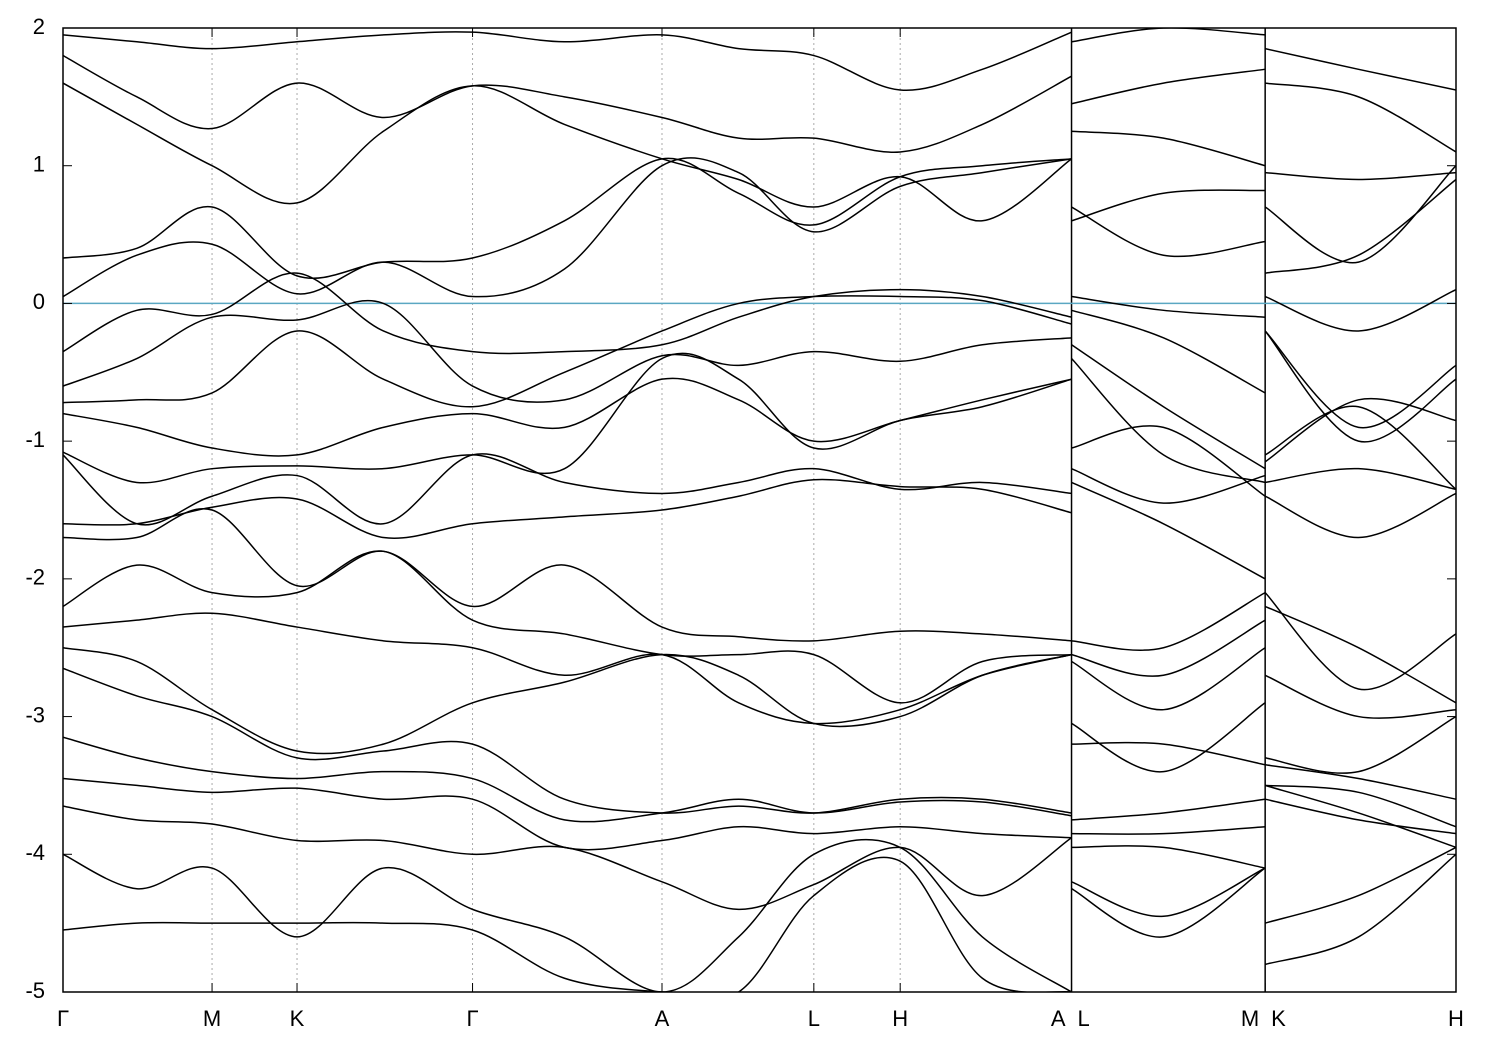 The width and height of the screenshot is (1500, 1050). I want to click on y-tick-label: -2, so click(35, 577).